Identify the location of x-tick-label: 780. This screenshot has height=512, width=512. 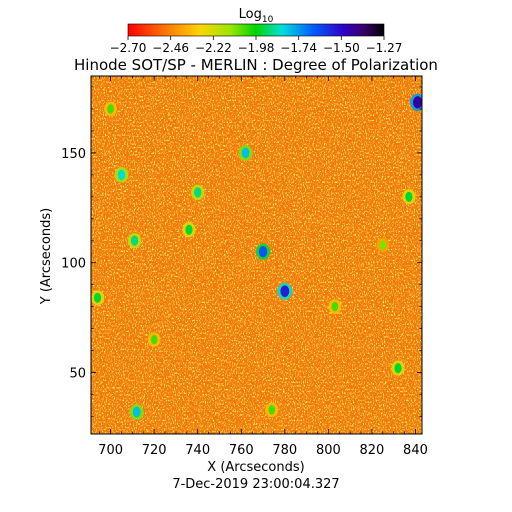
(284, 450).